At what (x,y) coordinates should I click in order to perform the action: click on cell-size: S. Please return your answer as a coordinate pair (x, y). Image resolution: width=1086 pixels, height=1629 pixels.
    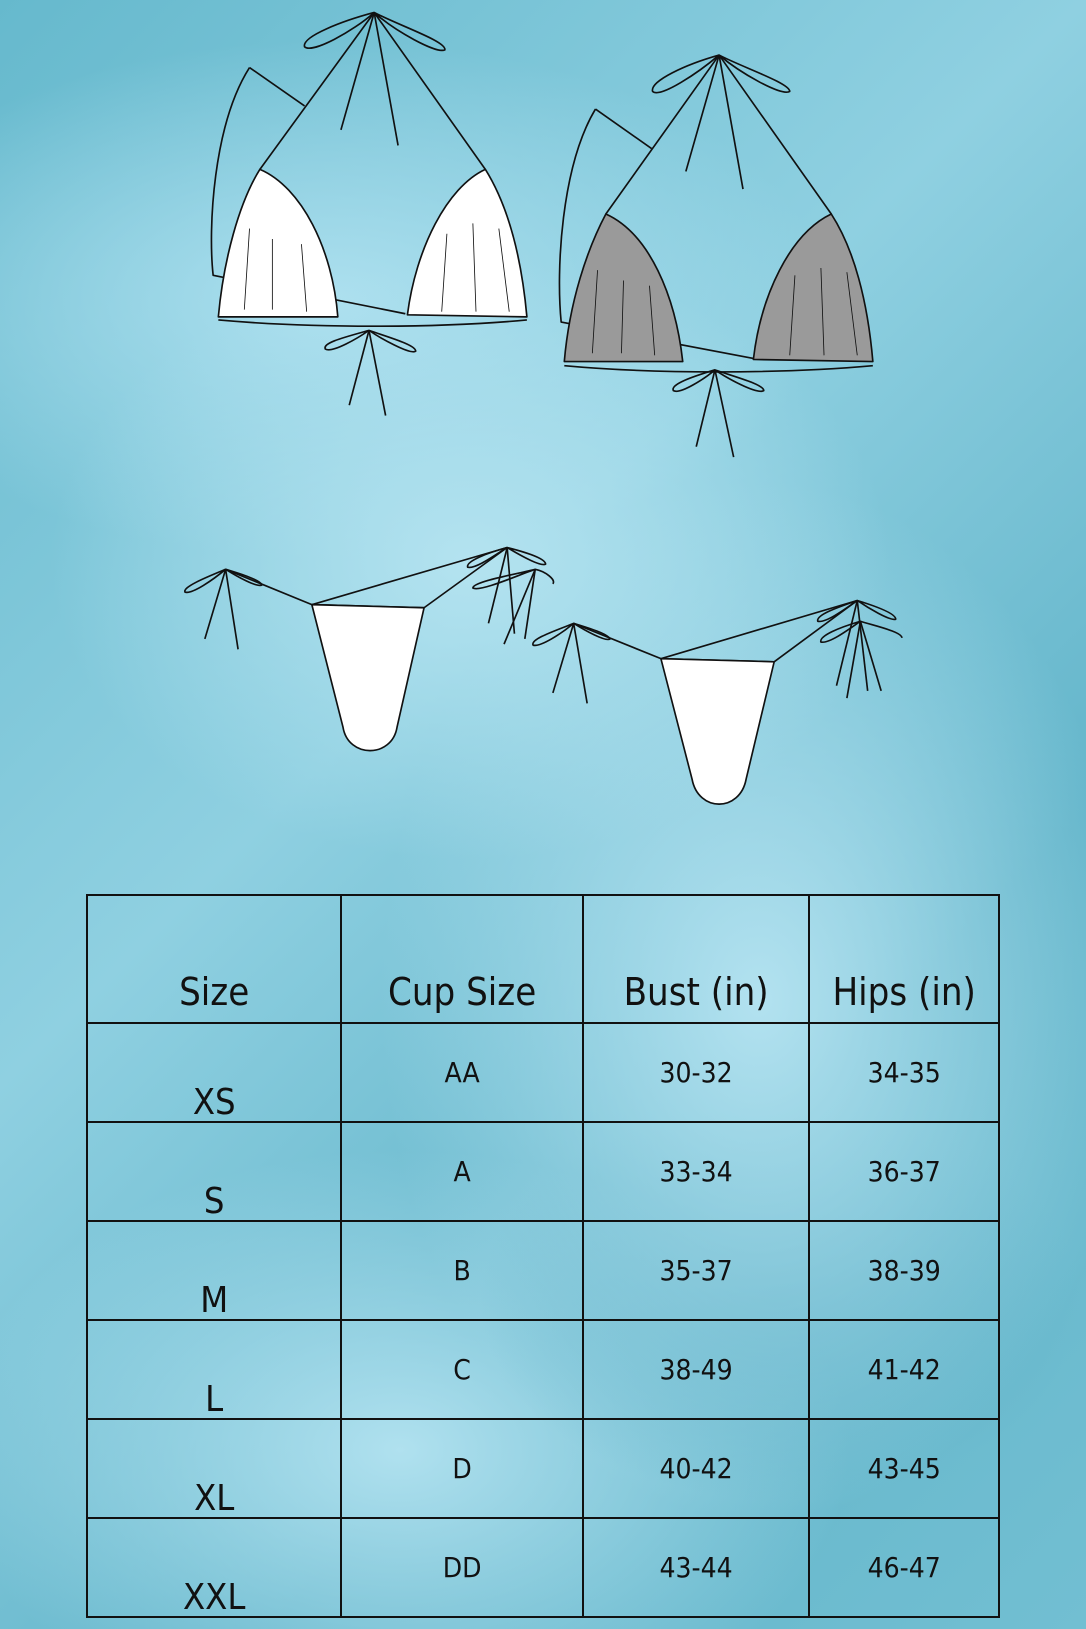
    Looking at the image, I should click on (214, 1171).